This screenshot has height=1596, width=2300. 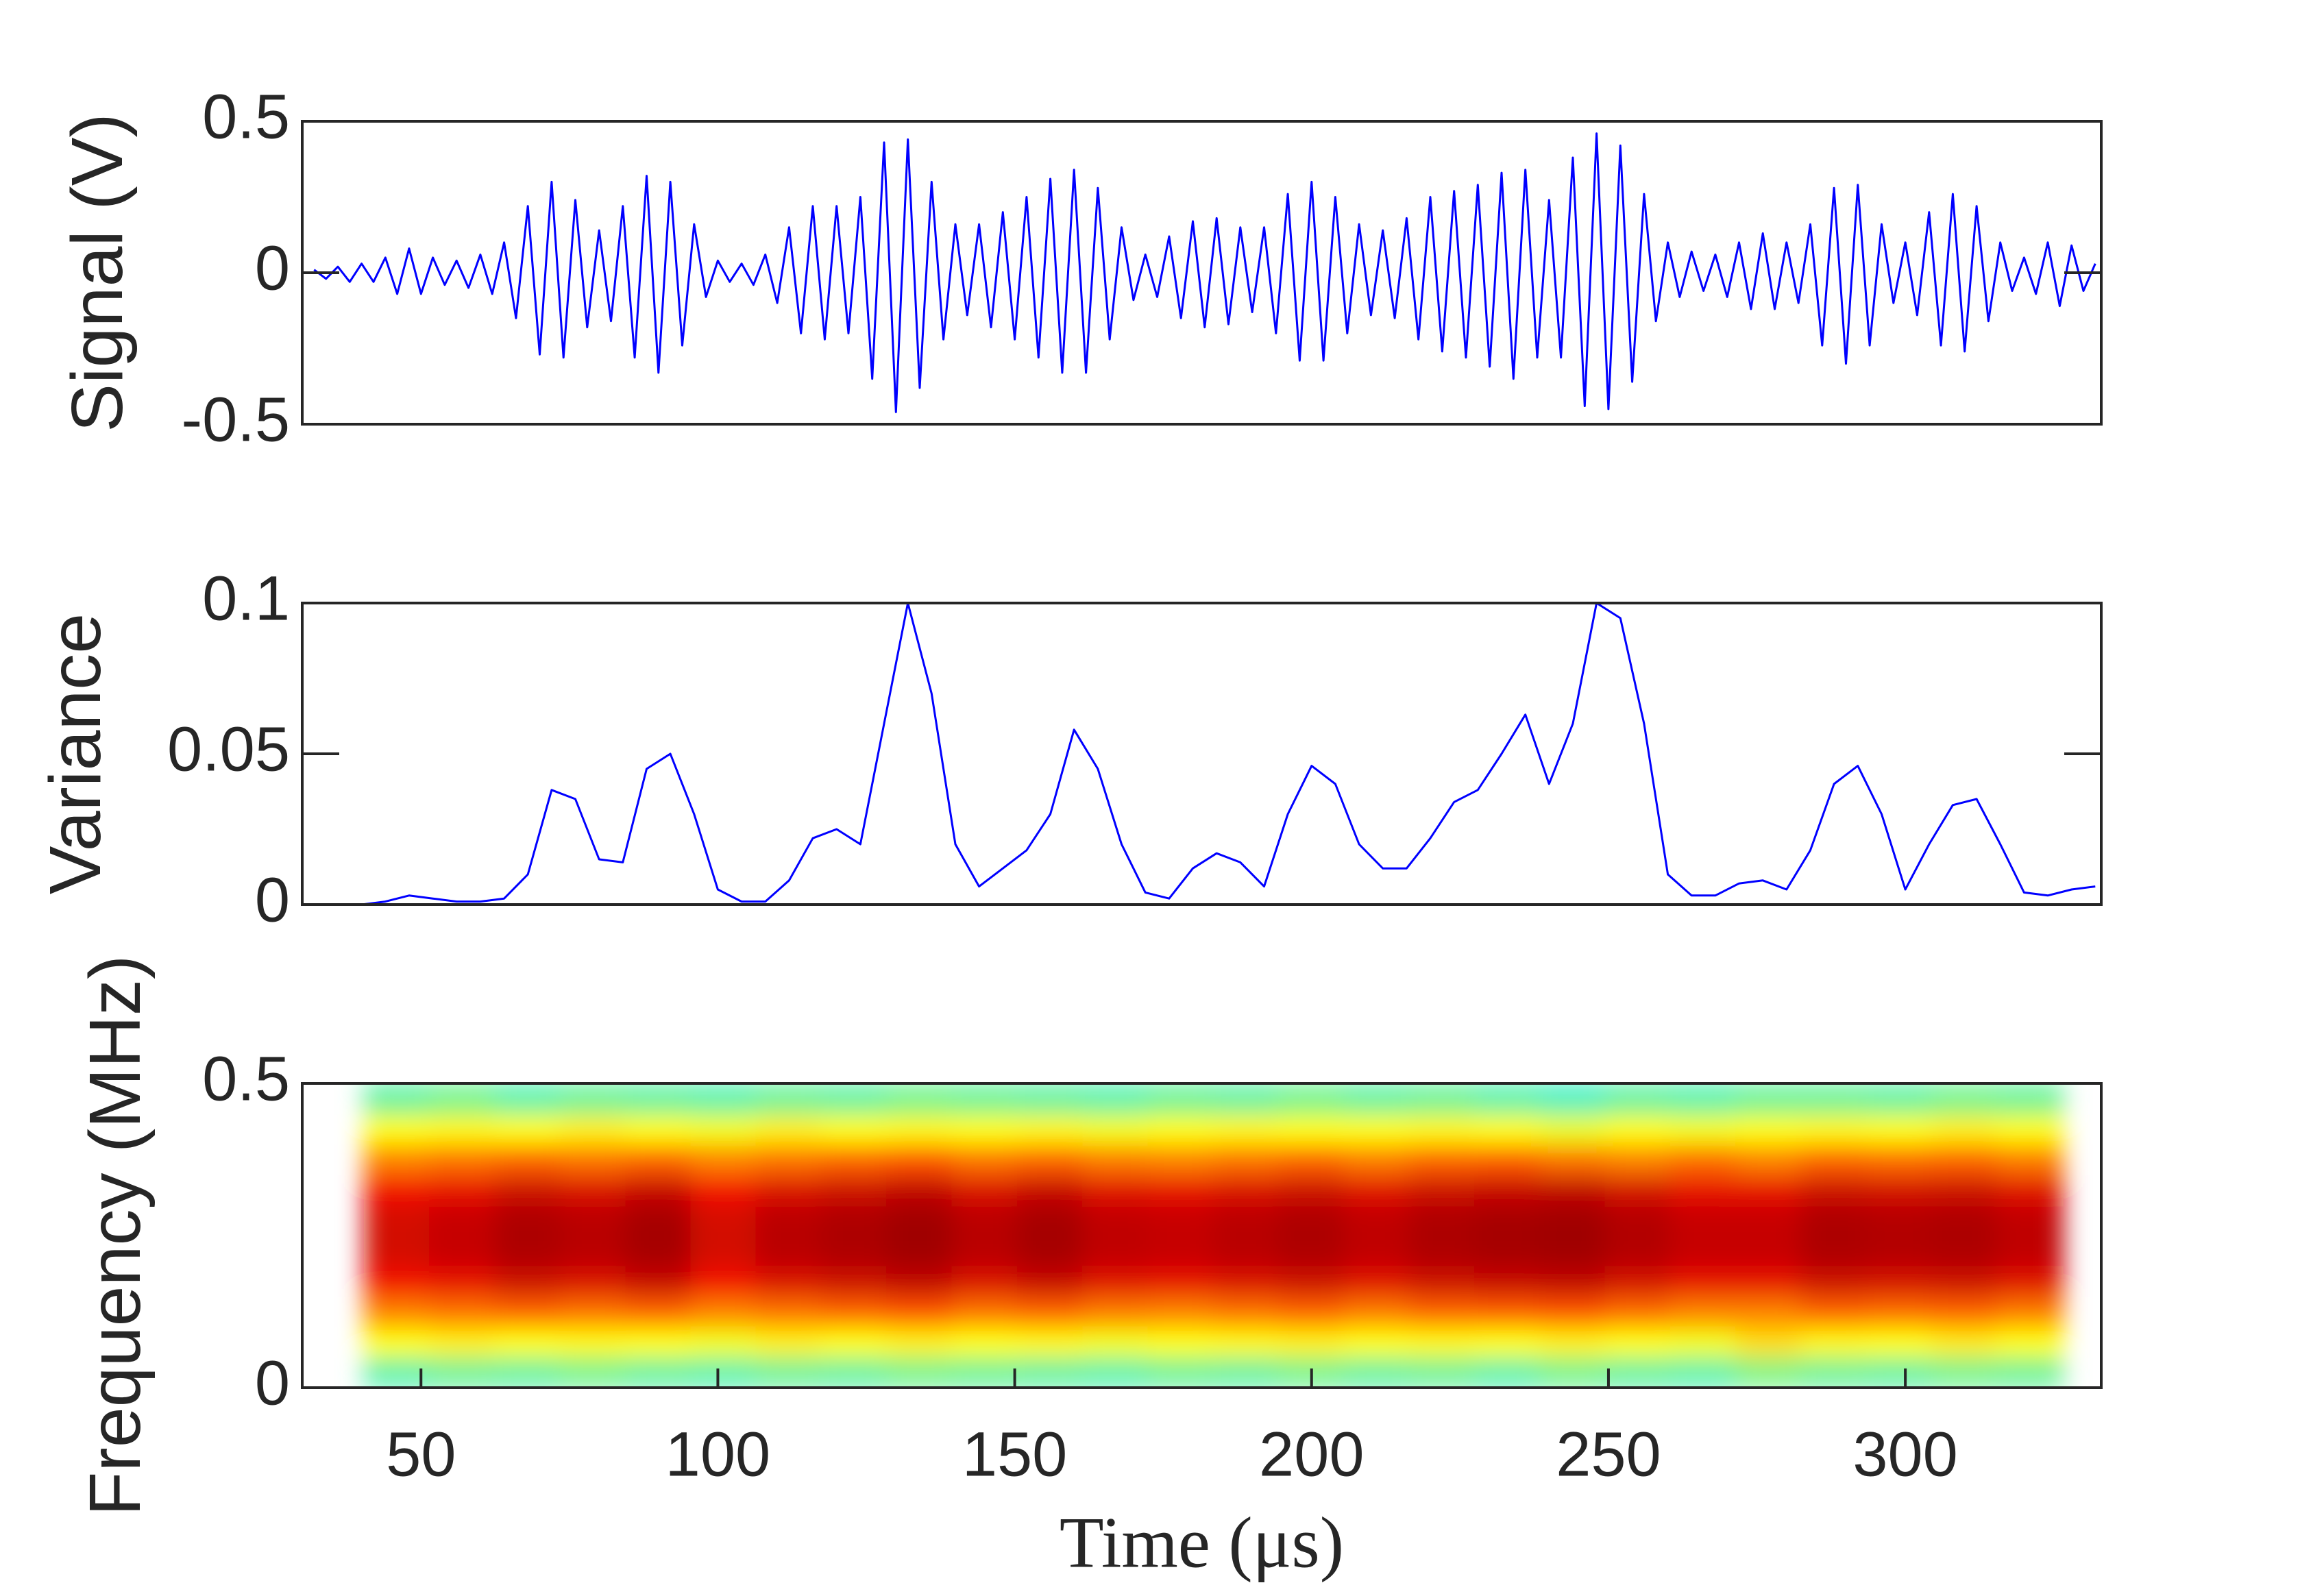 I want to click on heatmap, so click(x=1213, y=1235).